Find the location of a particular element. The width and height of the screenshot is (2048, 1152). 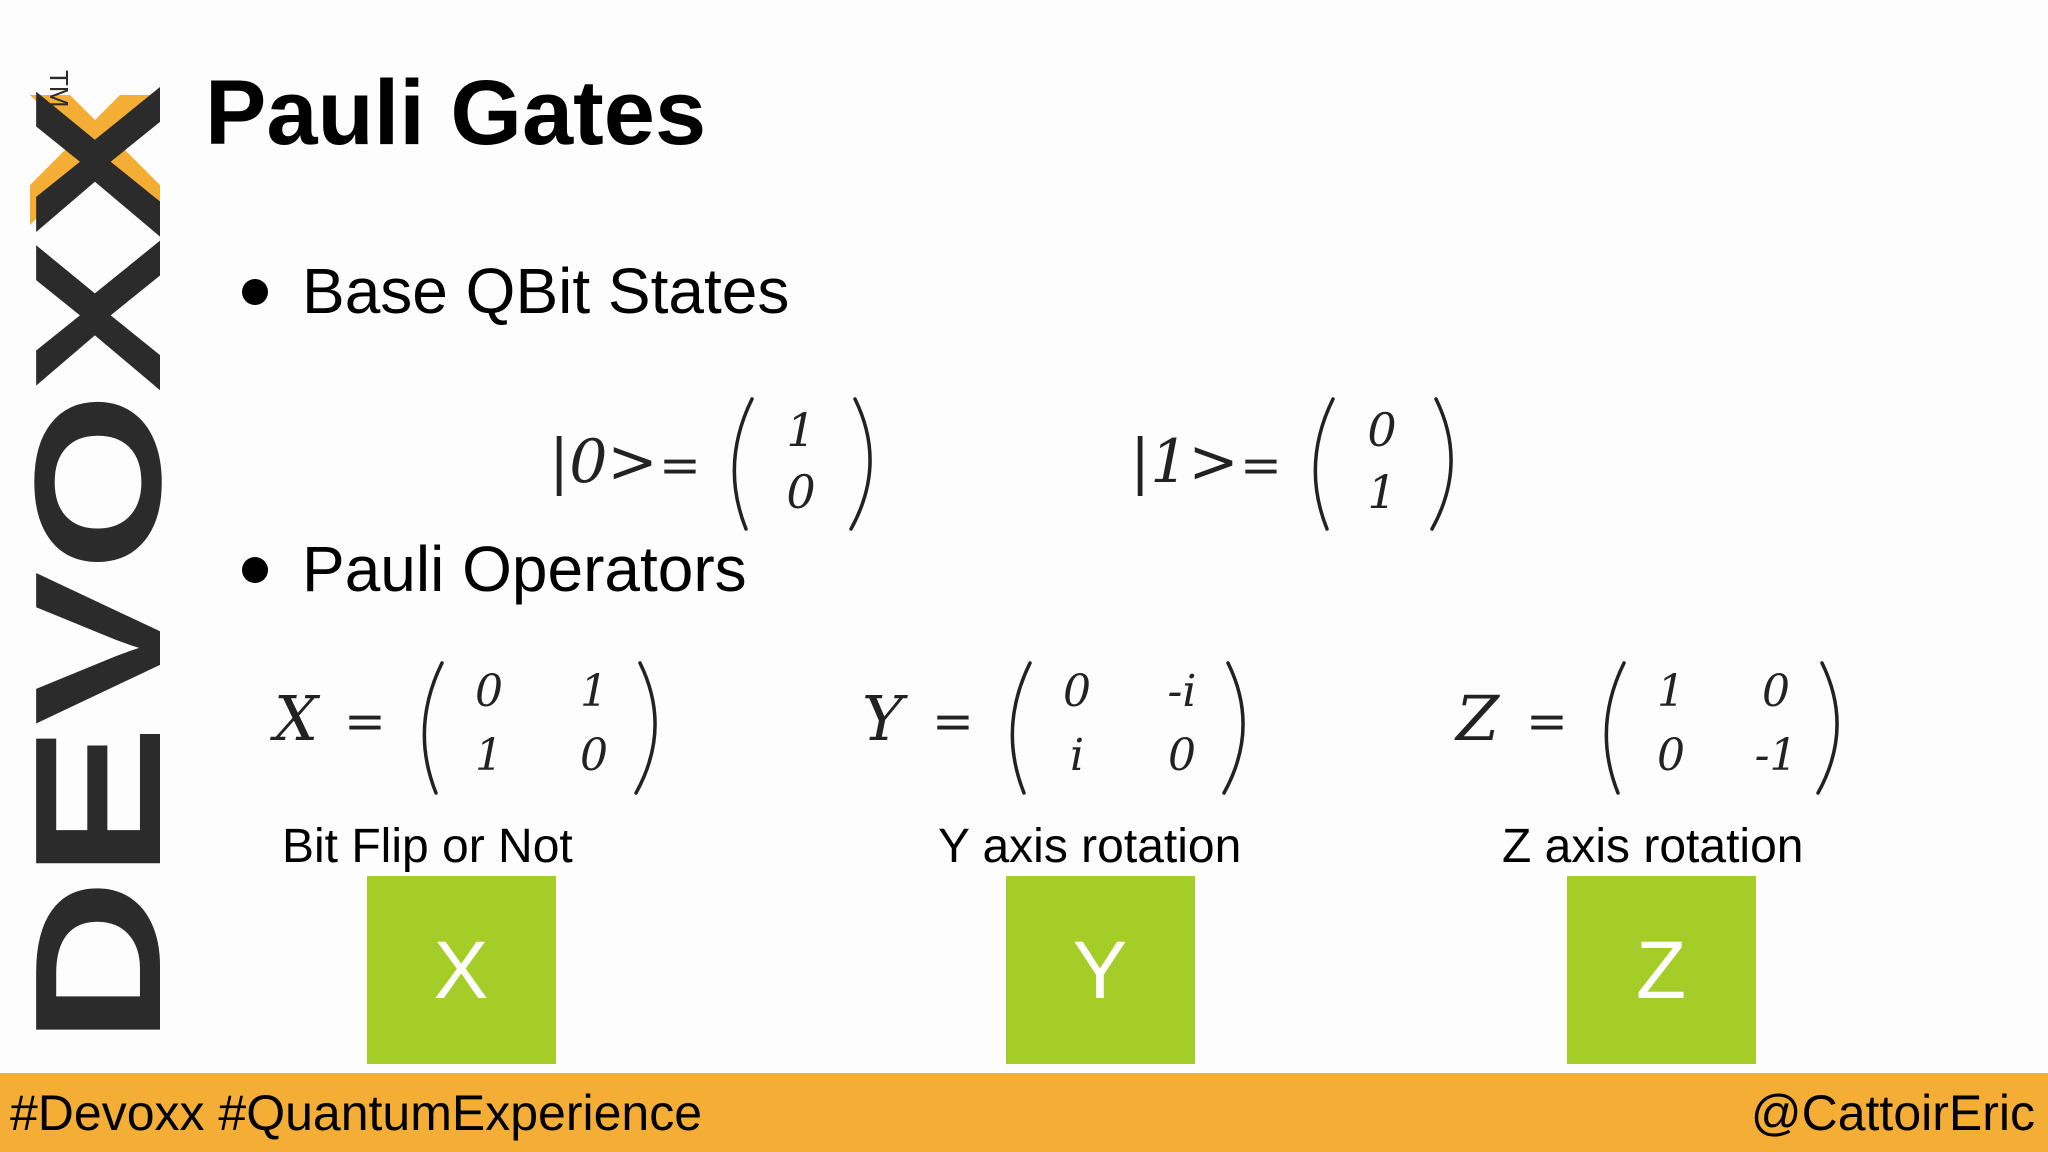

gate-letter: X is located at coordinates (461, 970).